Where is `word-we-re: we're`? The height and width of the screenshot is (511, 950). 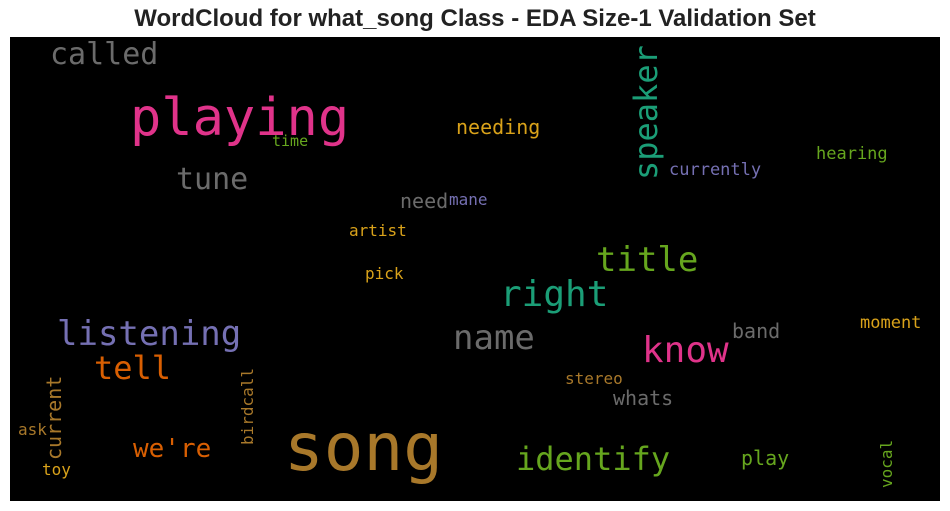 word-we-re: we're is located at coordinates (172, 449).